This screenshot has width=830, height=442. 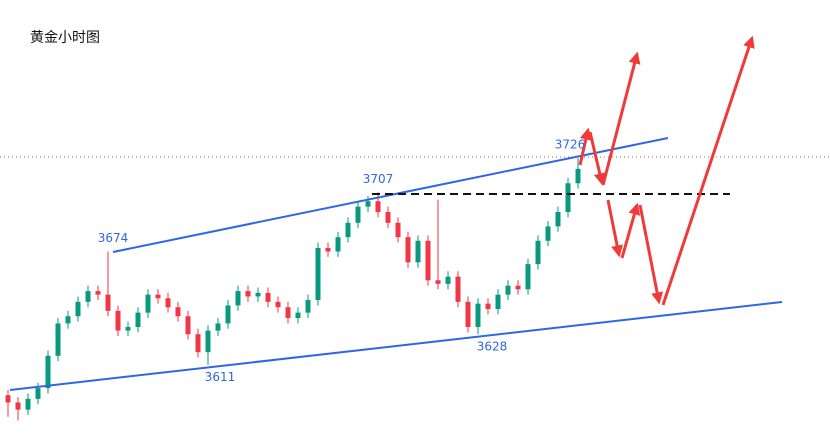 What do you see at coordinates (378, 179) in the screenshot?
I see `price-label: 3707` at bounding box center [378, 179].